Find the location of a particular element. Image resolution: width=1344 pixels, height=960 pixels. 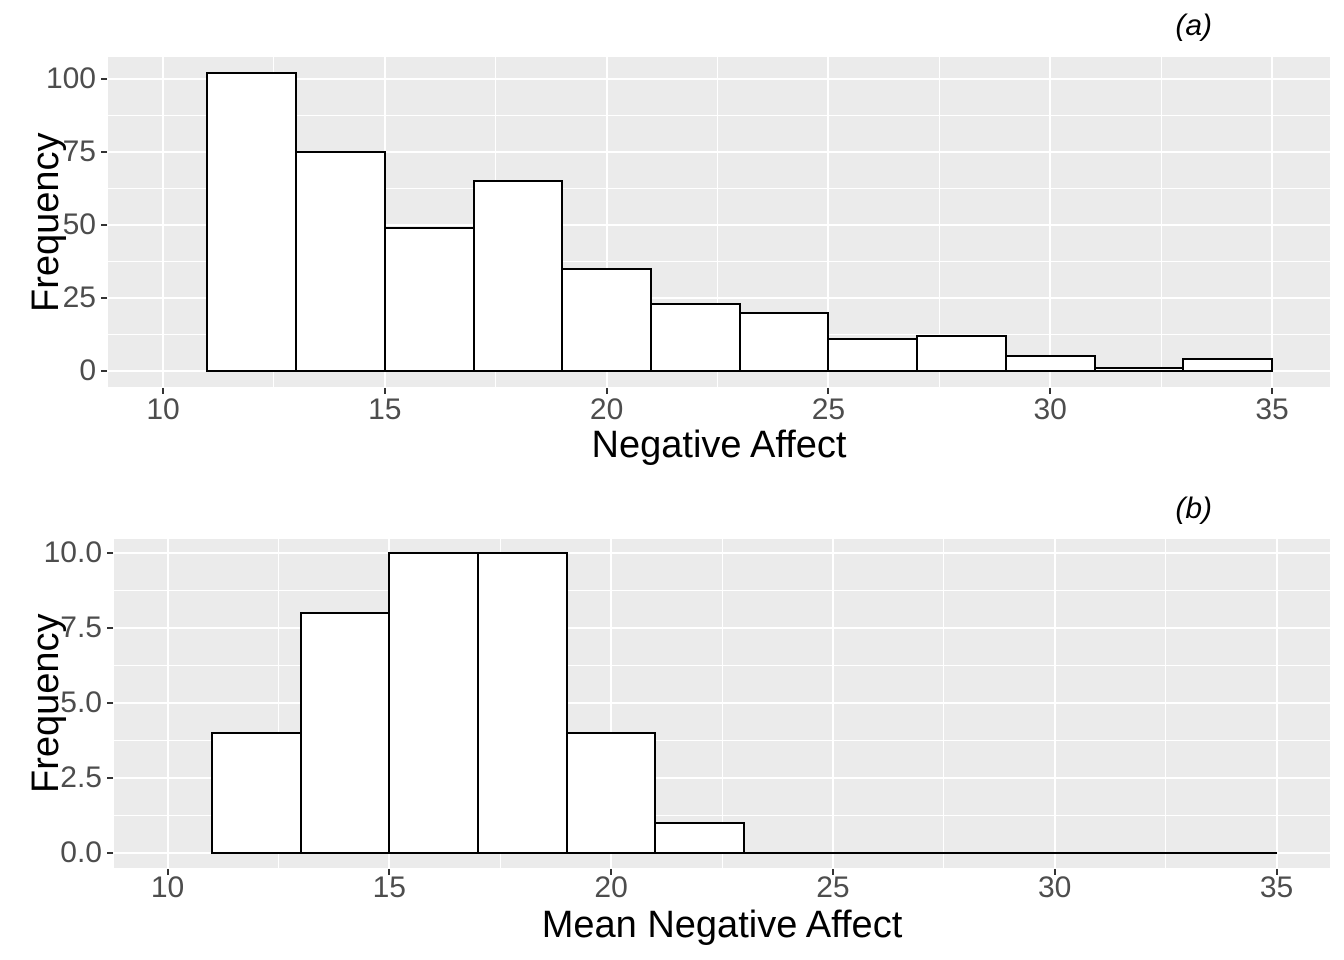

x-axis-title-a: Negative Affect is located at coordinates (719, 445).